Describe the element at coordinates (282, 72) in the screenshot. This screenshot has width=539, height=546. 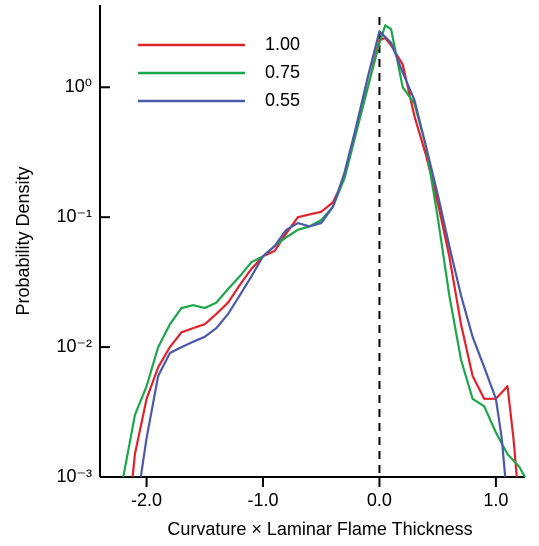
I see `legend-label: 0.75` at that location.